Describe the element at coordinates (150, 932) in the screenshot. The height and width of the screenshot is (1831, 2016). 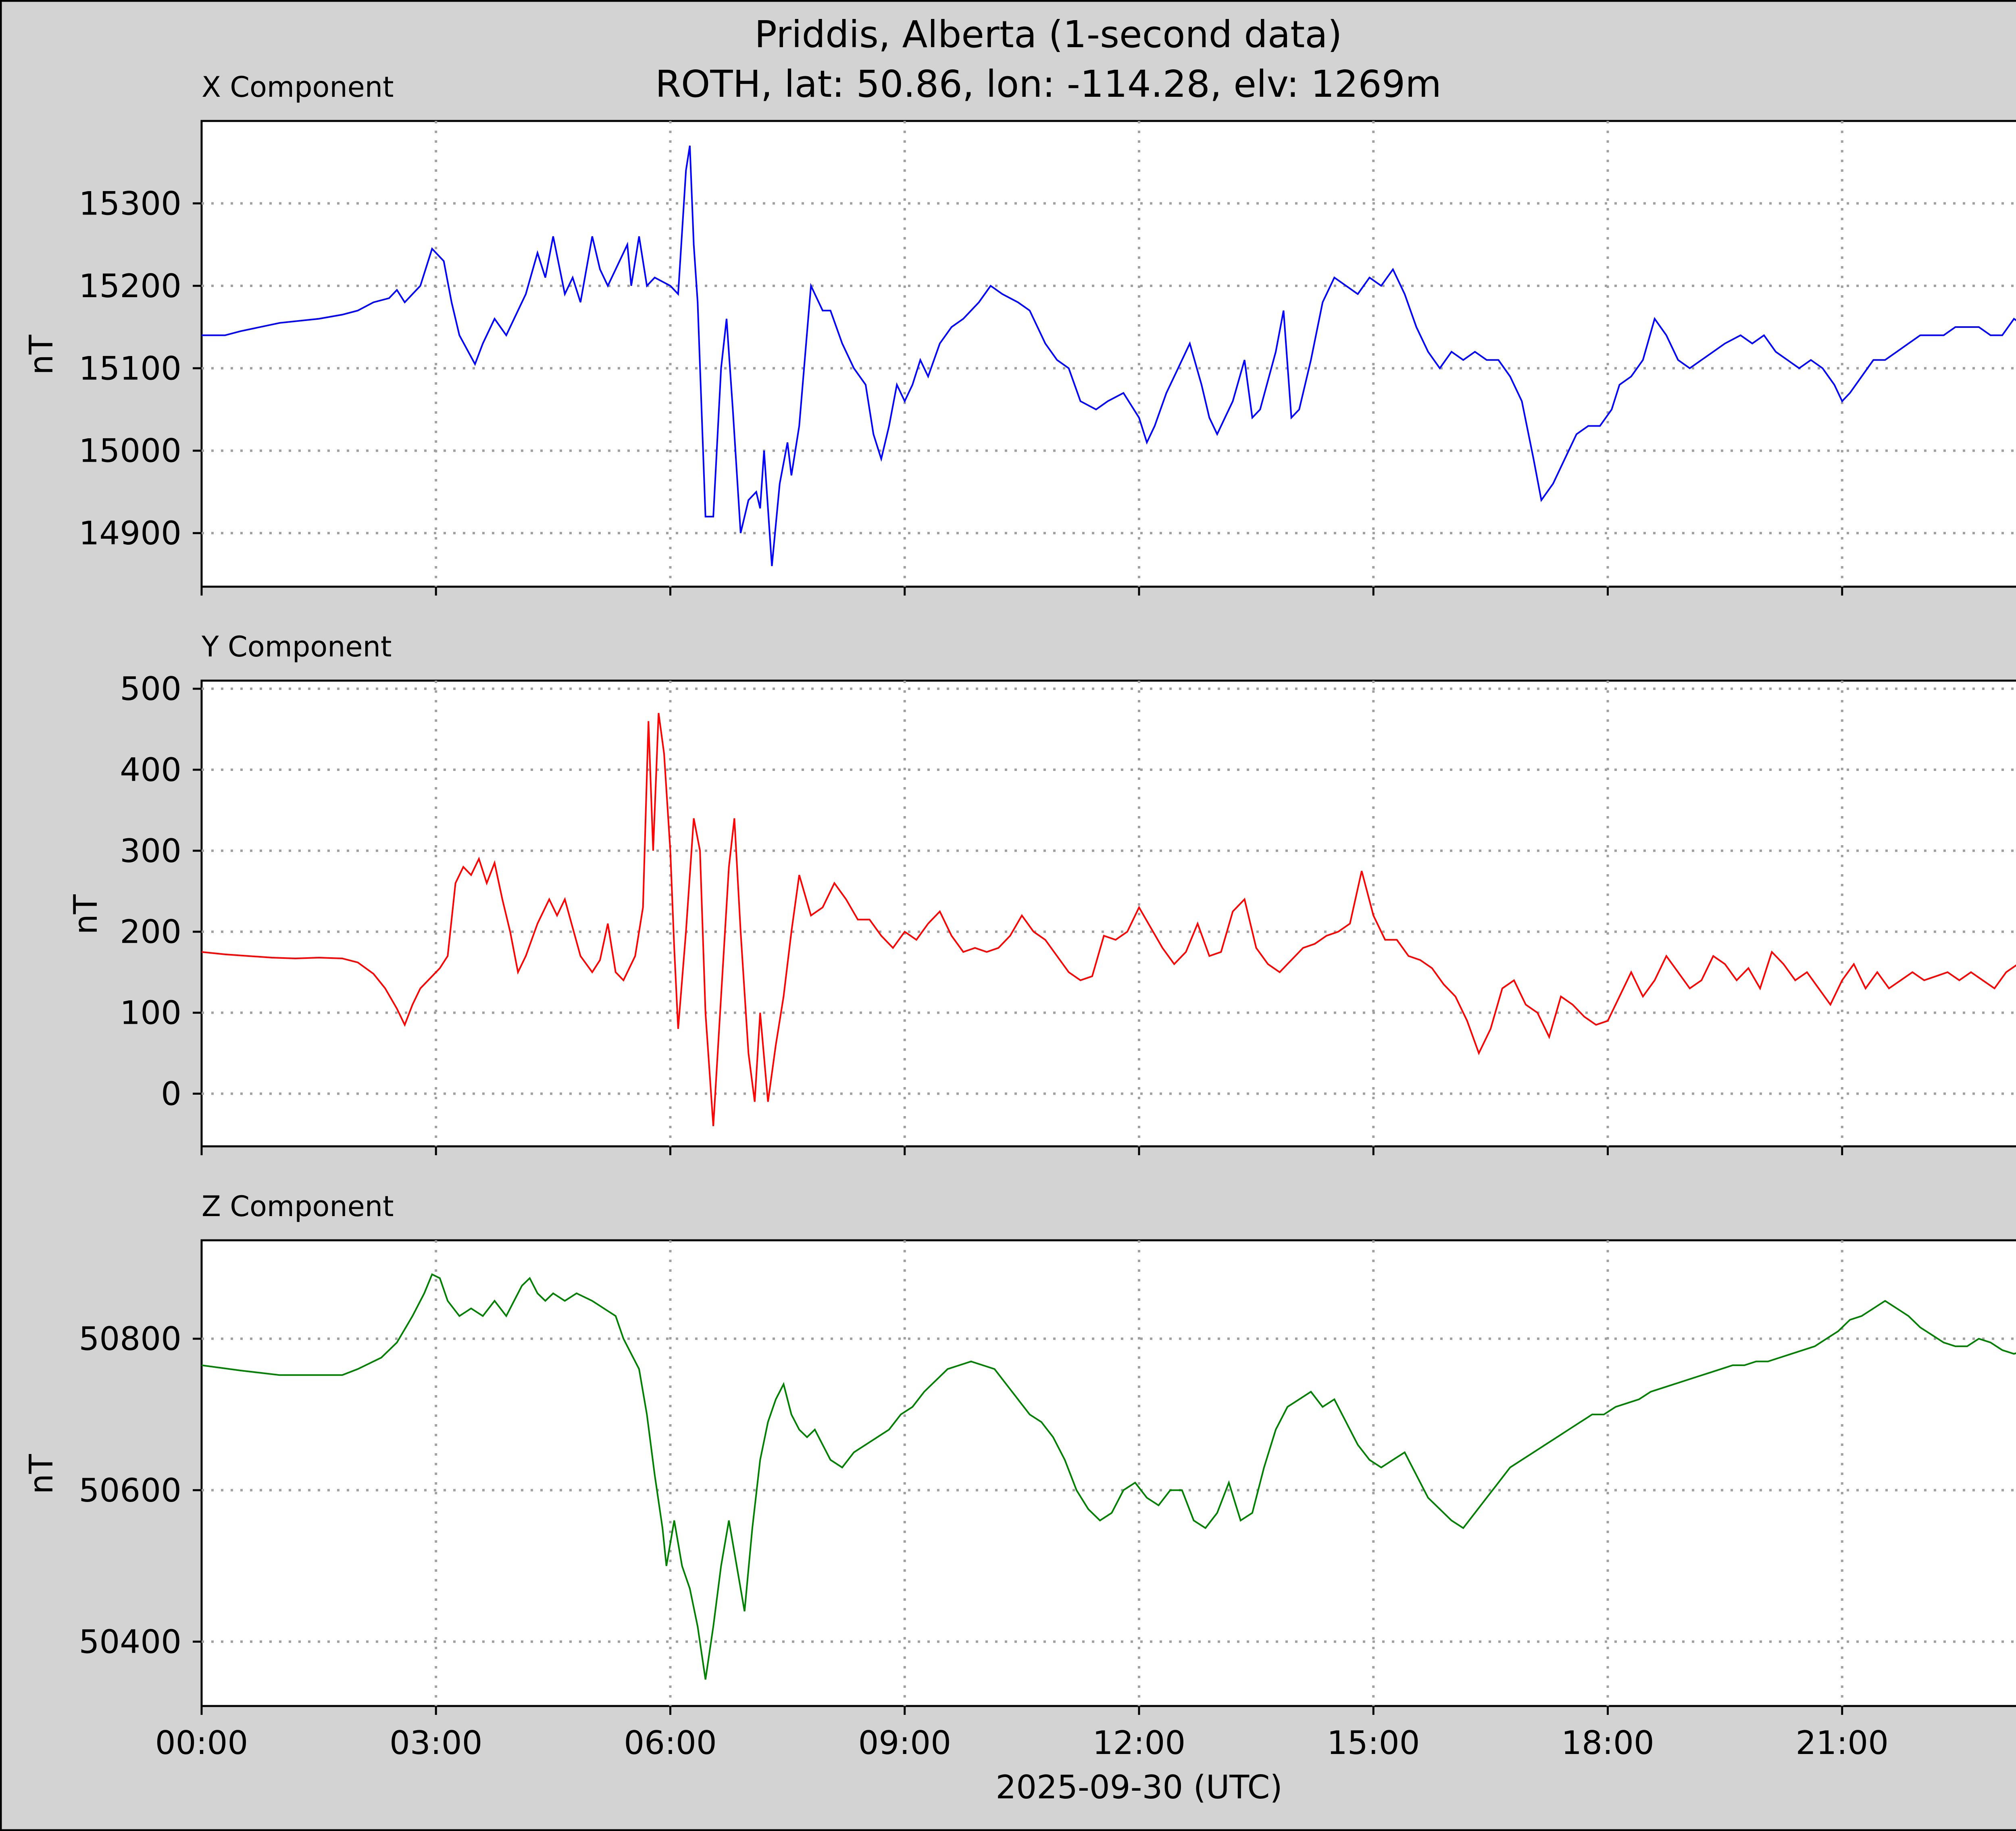
I see `panel-1-ytick-label-2: 200` at that location.